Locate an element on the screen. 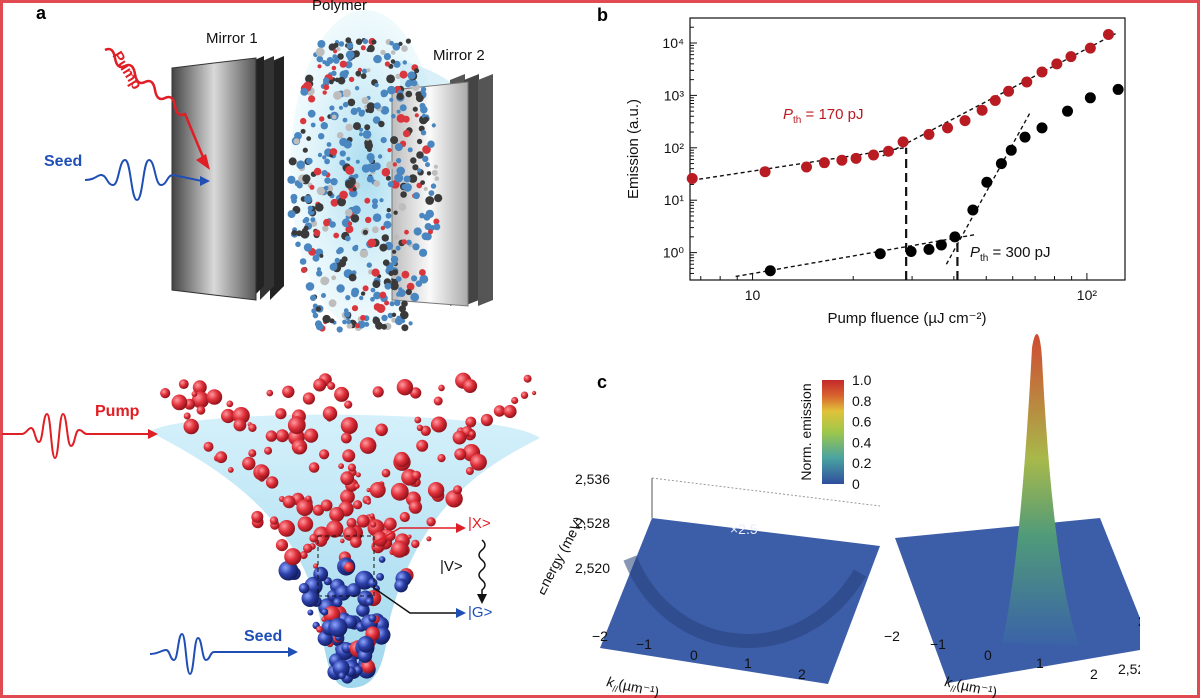  surface-left is located at coordinates (740, 601).